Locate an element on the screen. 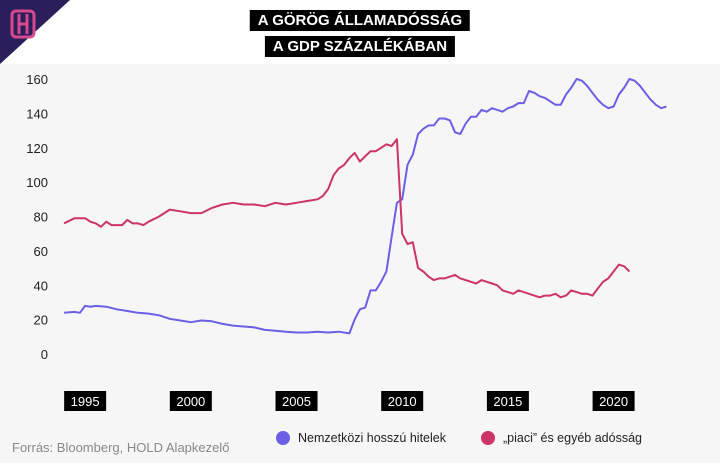 The image size is (720, 463). y-tick-label: 140 is located at coordinates (37, 113).